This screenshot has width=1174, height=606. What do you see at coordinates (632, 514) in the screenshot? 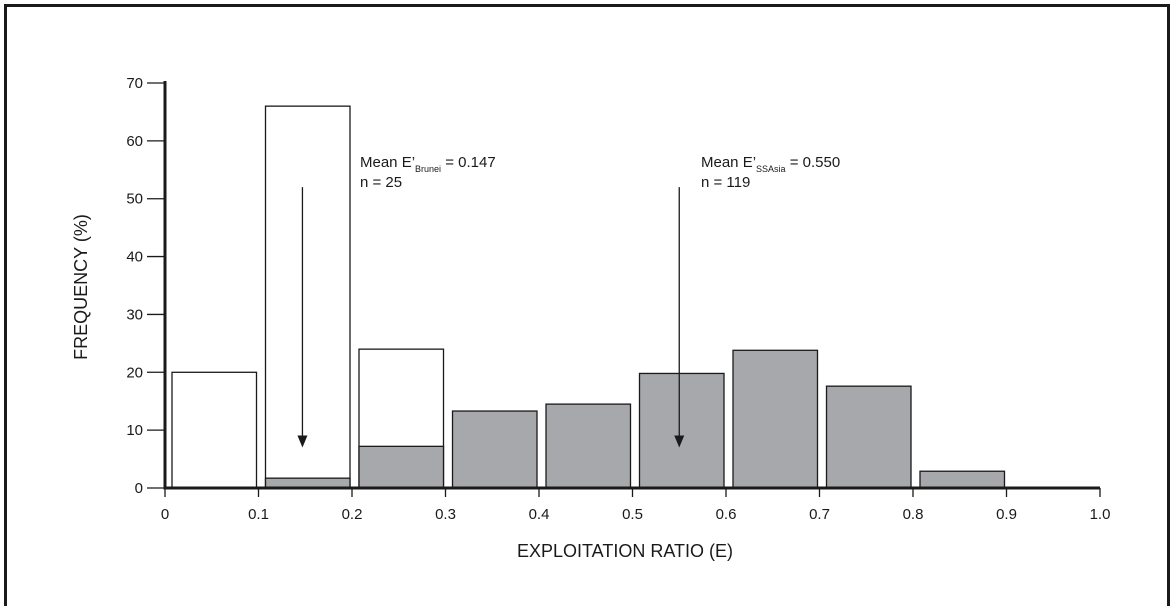
I see `x-tick-label: 0.5` at bounding box center [632, 514].